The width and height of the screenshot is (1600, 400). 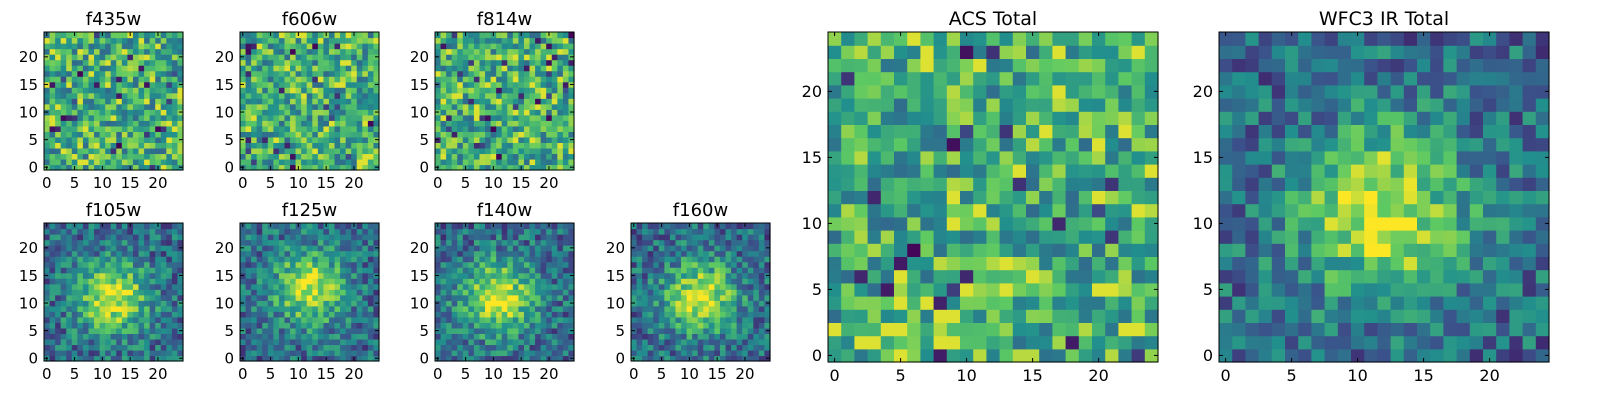 What do you see at coordinates (424, 359) in the screenshot?
I see `y-tick-label: 0` at bounding box center [424, 359].